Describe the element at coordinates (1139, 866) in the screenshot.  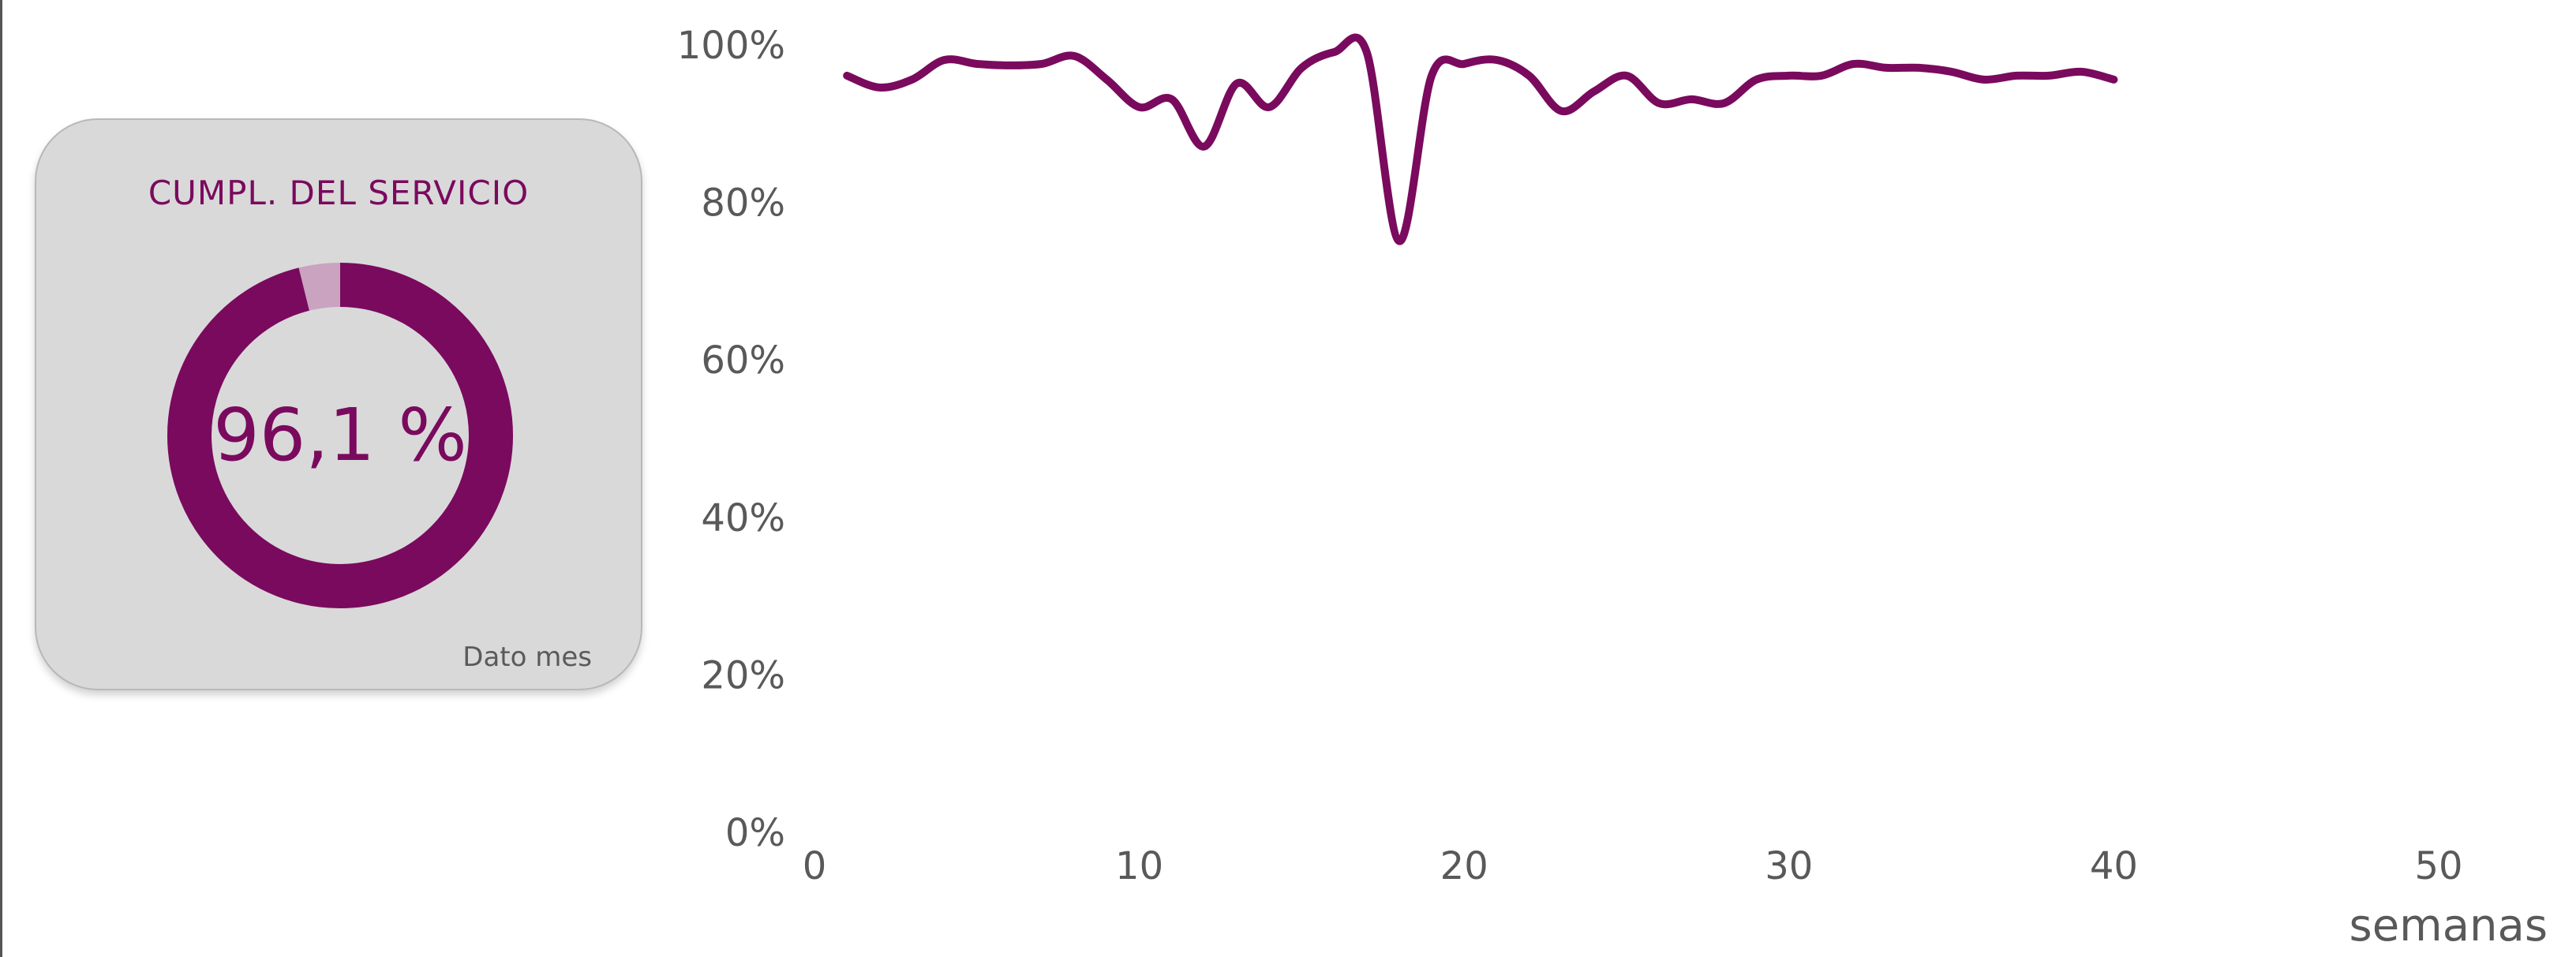
I see `x-tick-label: 10` at that location.